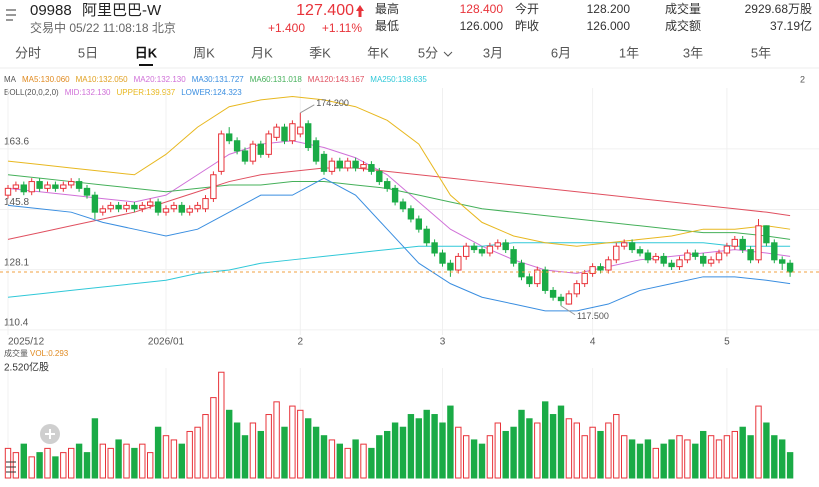 The image size is (819, 487). Describe the element at coordinates (276, 79) in the screenshot. I see `ma-legend: MA60:131.018` at that location.